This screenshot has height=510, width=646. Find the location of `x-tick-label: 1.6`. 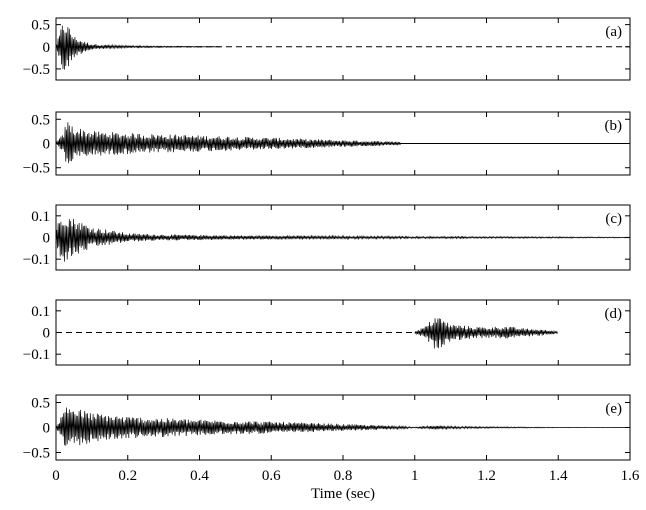

x-tick-label: 1.6 is located at coordinates (630, 476).